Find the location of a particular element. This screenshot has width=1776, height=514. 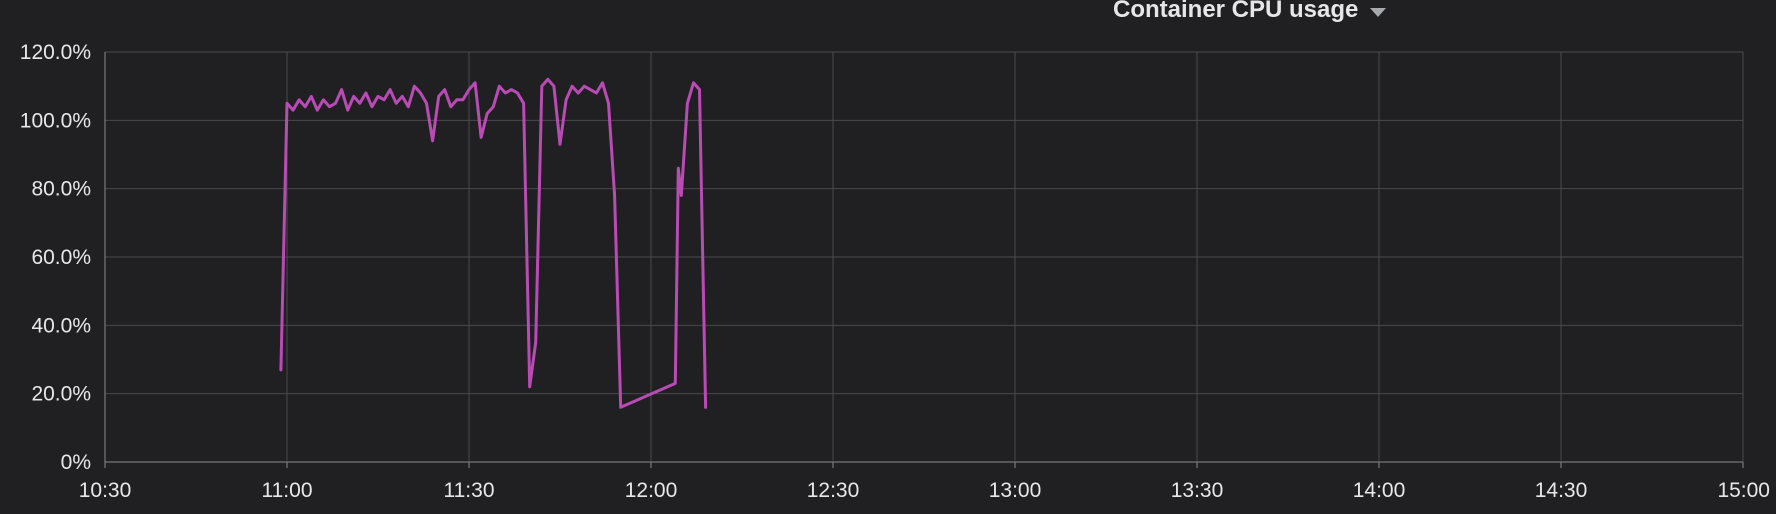

chevron-down-icon is located at coordinates (1378, 12).